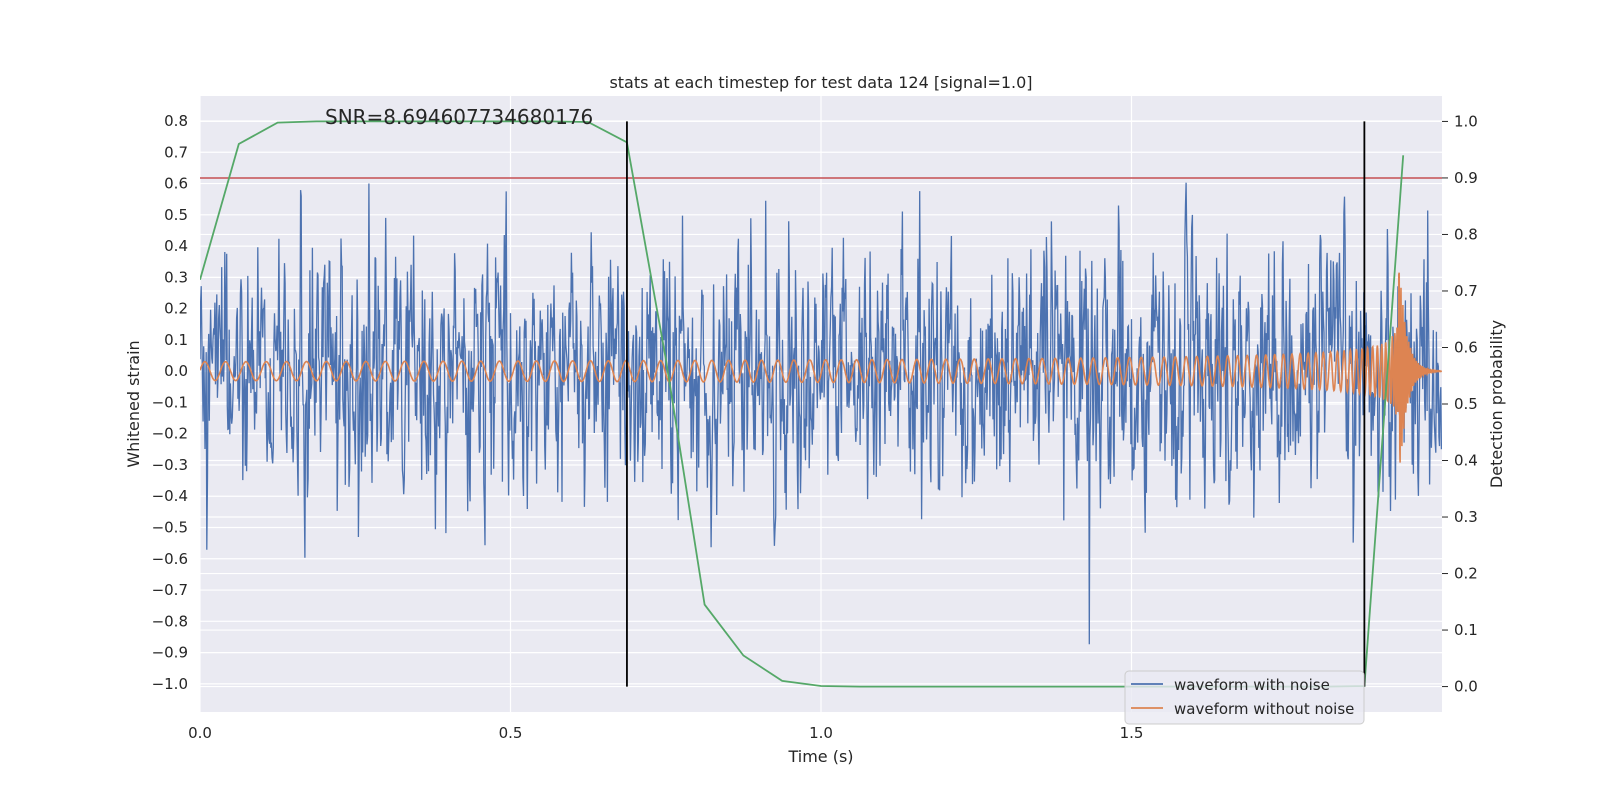  What do you see at coordinates (1466, 291) in the screenshot?
I see `right-tick-label: 0.7` at bounding box center [1466, 291].